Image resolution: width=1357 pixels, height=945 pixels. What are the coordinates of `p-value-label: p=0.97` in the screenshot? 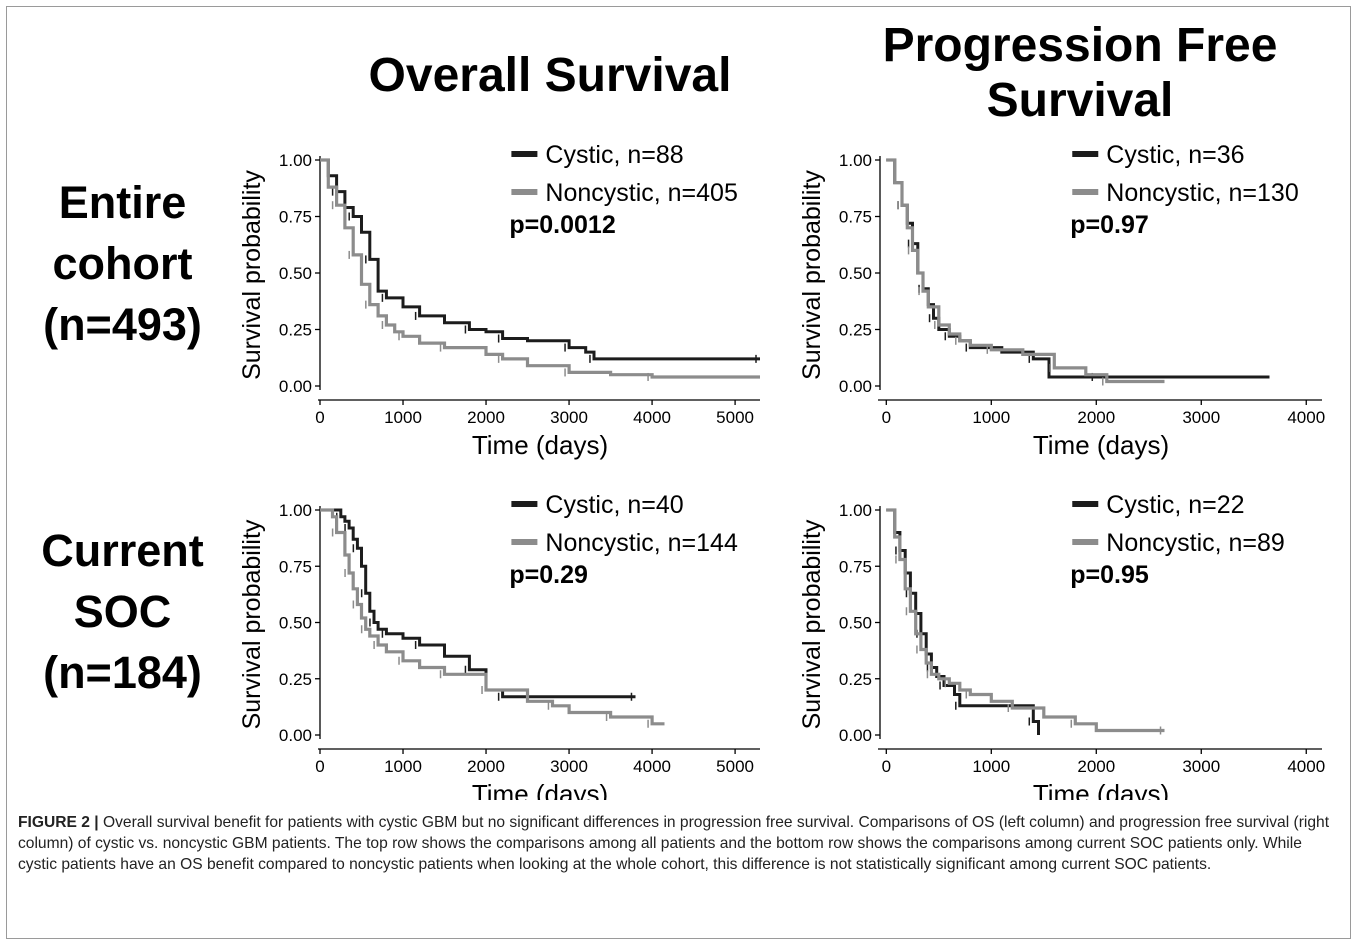 It's located at (1109, 225).